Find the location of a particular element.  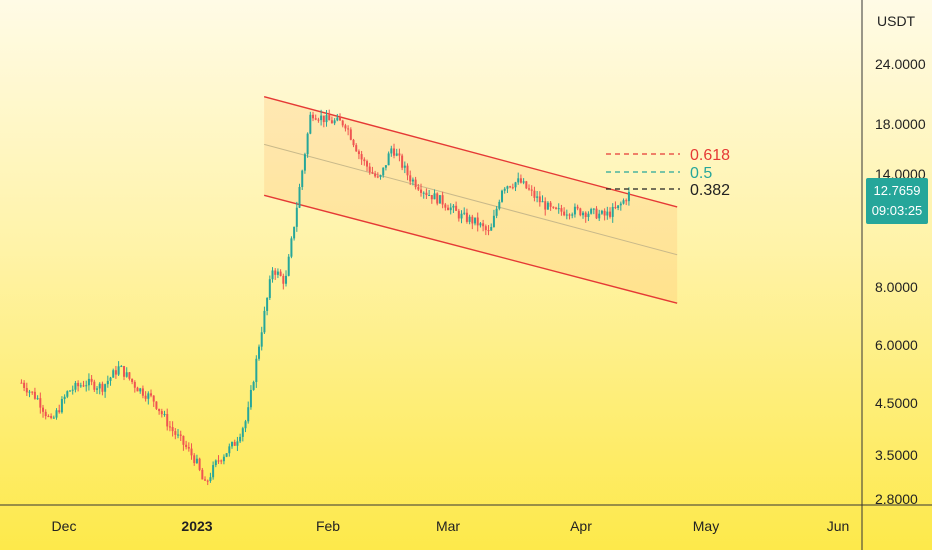

y-tick-label: 6.0000 is located at coordinates (896, 345).